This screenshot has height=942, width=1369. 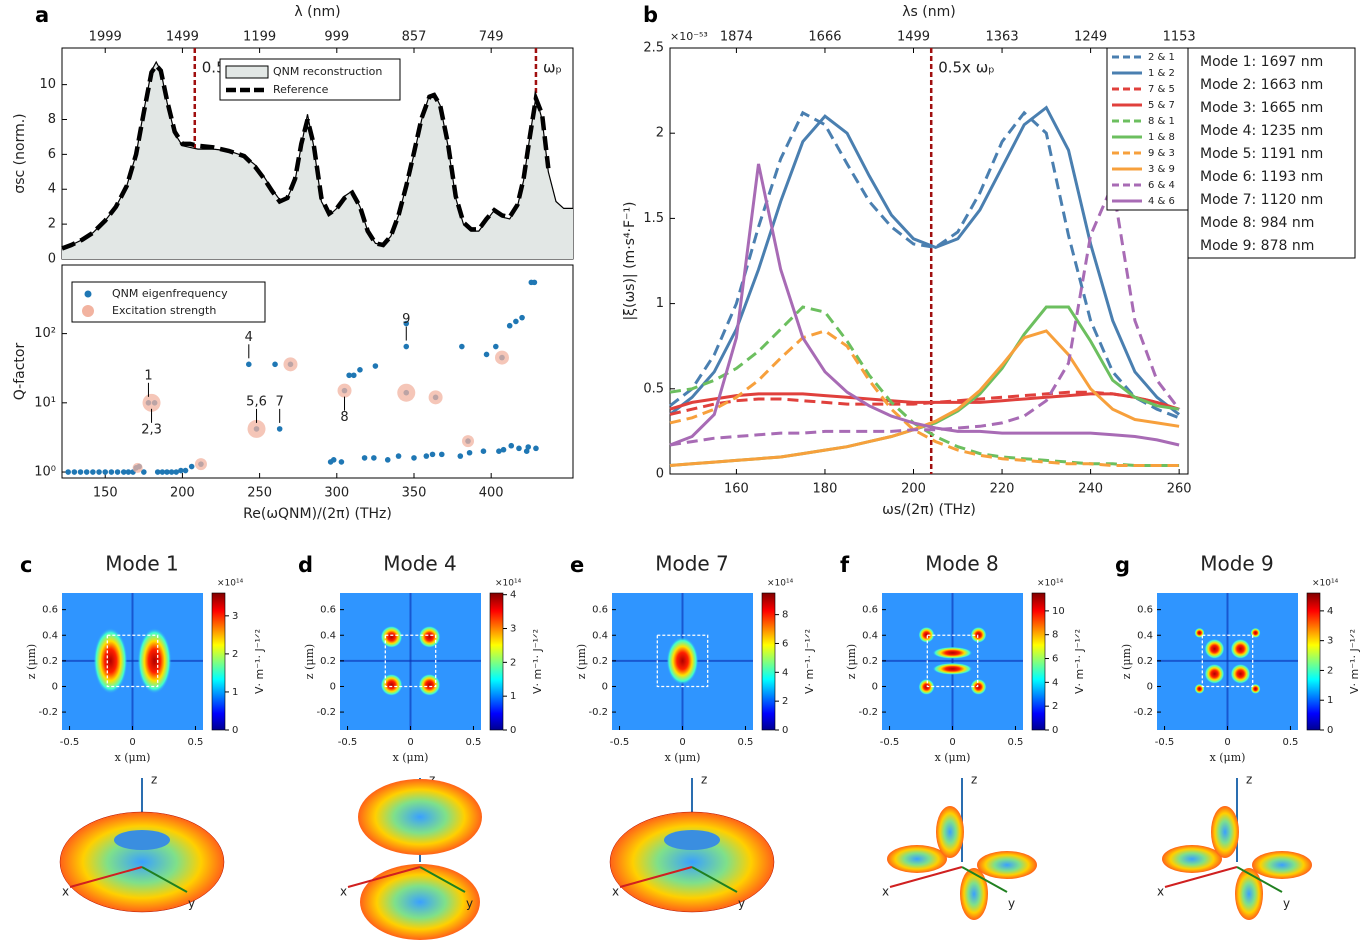 I want to click on legend-label: 5 & 7, so click(x=1161, y=105).